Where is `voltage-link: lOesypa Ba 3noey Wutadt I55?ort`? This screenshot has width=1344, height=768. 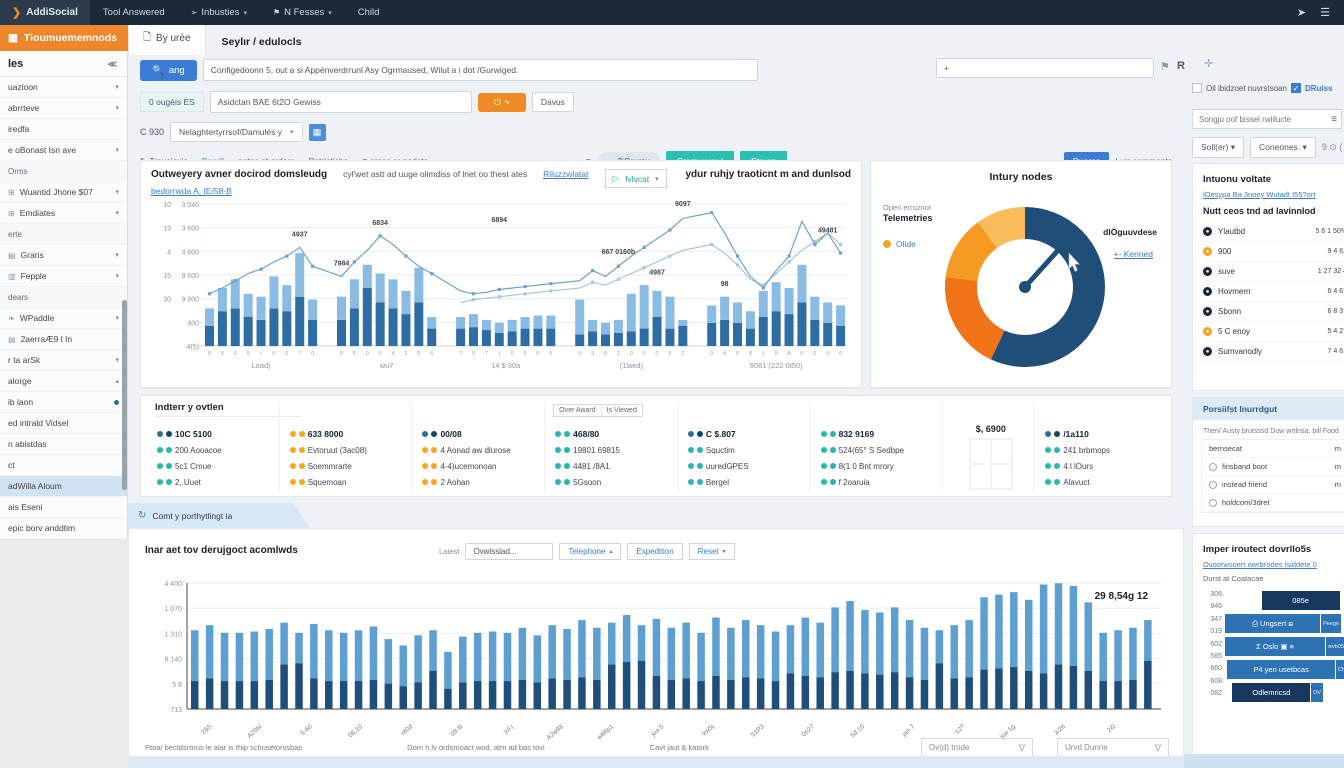 voltage-link: lOesypa Ba 3noey Wutadt I55?ort is located at coordinates (1259, 194).